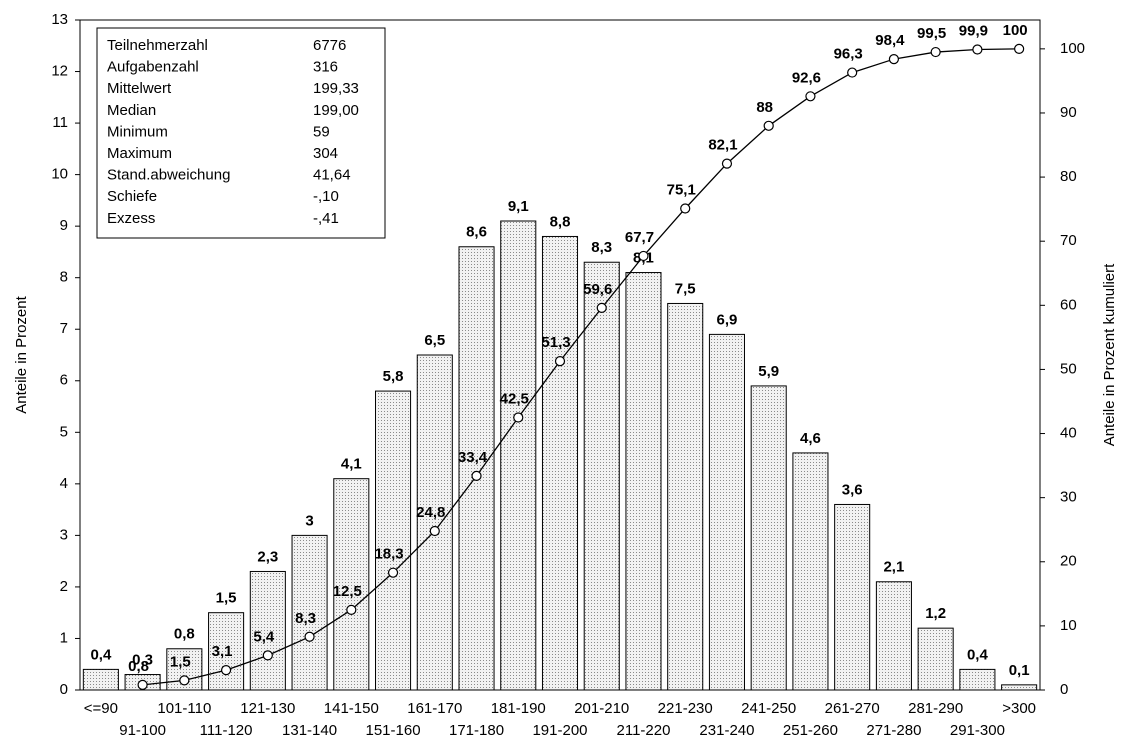  Describe the element at coordinates (601, 247) in the screenshot. I see `bar-value-label: 8,3` at that location.